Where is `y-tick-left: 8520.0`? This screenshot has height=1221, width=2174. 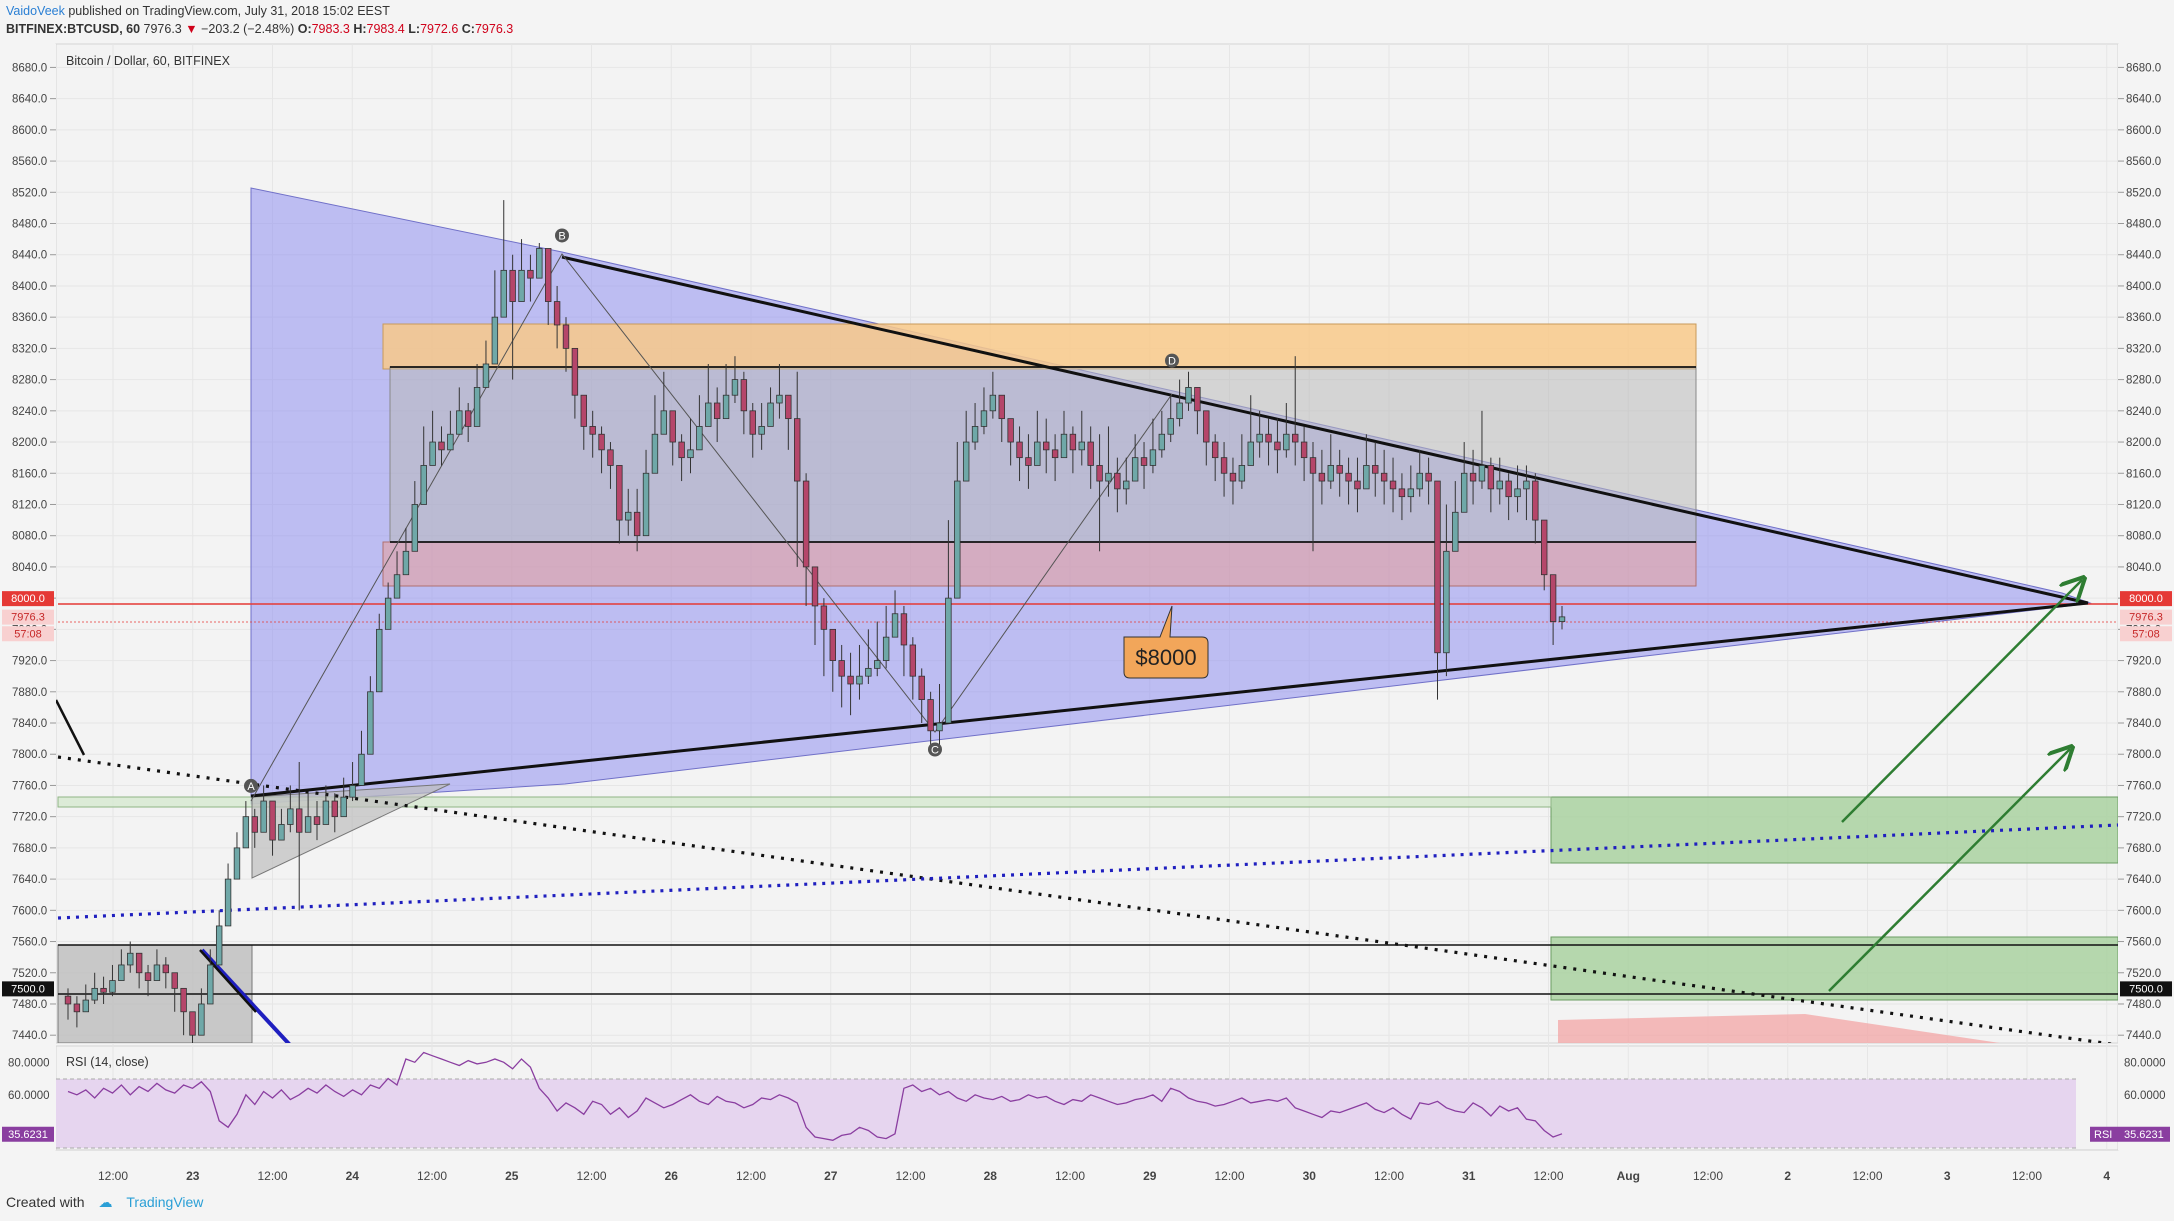 y-tick-left: 8520.0 is located at coordinates (29, 193).